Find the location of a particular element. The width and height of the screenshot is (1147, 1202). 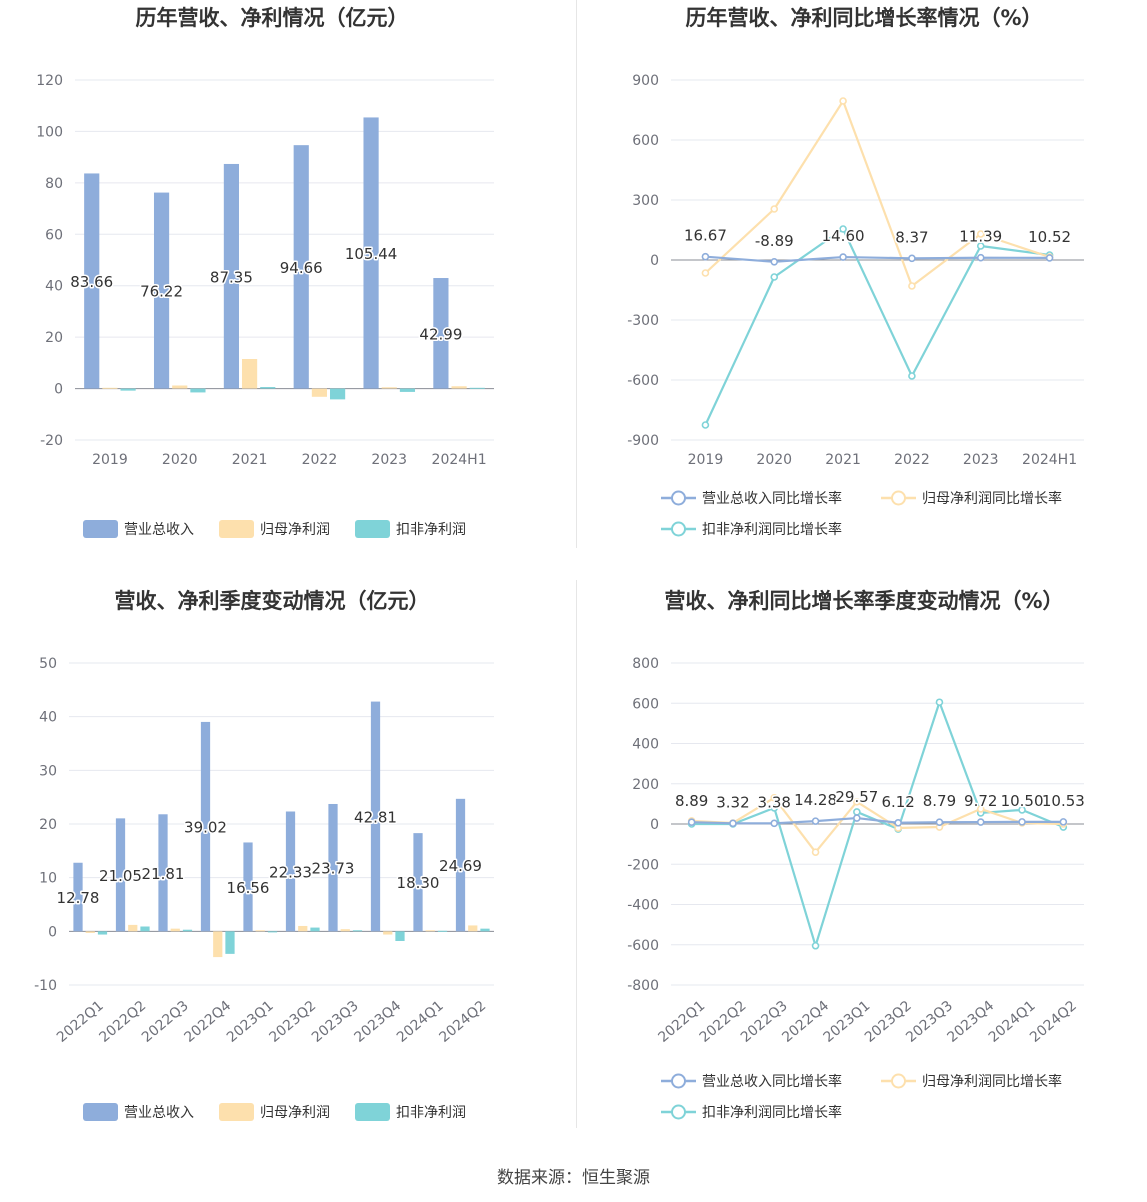

revenue-data-label: 83.66 is located at coordinates (91, 282).